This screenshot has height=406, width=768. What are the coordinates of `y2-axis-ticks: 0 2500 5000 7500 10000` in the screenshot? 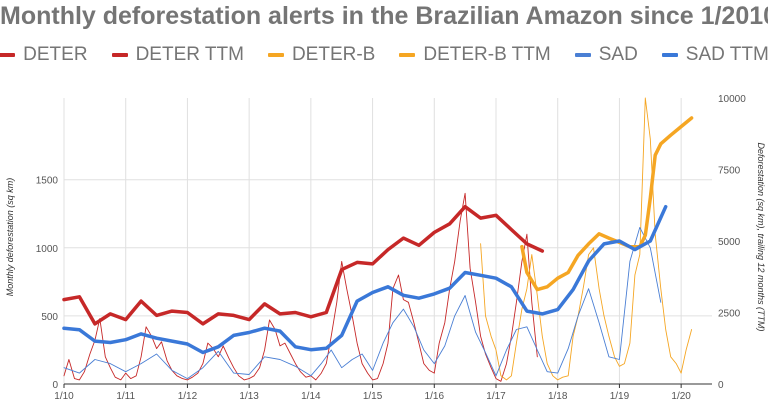 It's located at (732, 242).